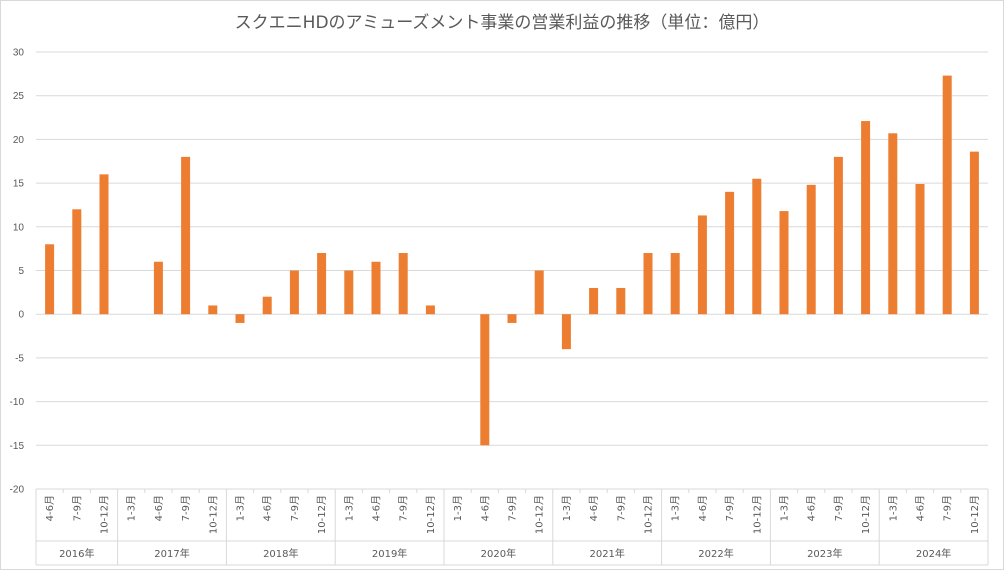 Image resolution: width=1004 pixels, height=570 pixels. Describe the element at coordinates (21, 315) in the screenshot. I see `y-tick-label: 0` at that location.